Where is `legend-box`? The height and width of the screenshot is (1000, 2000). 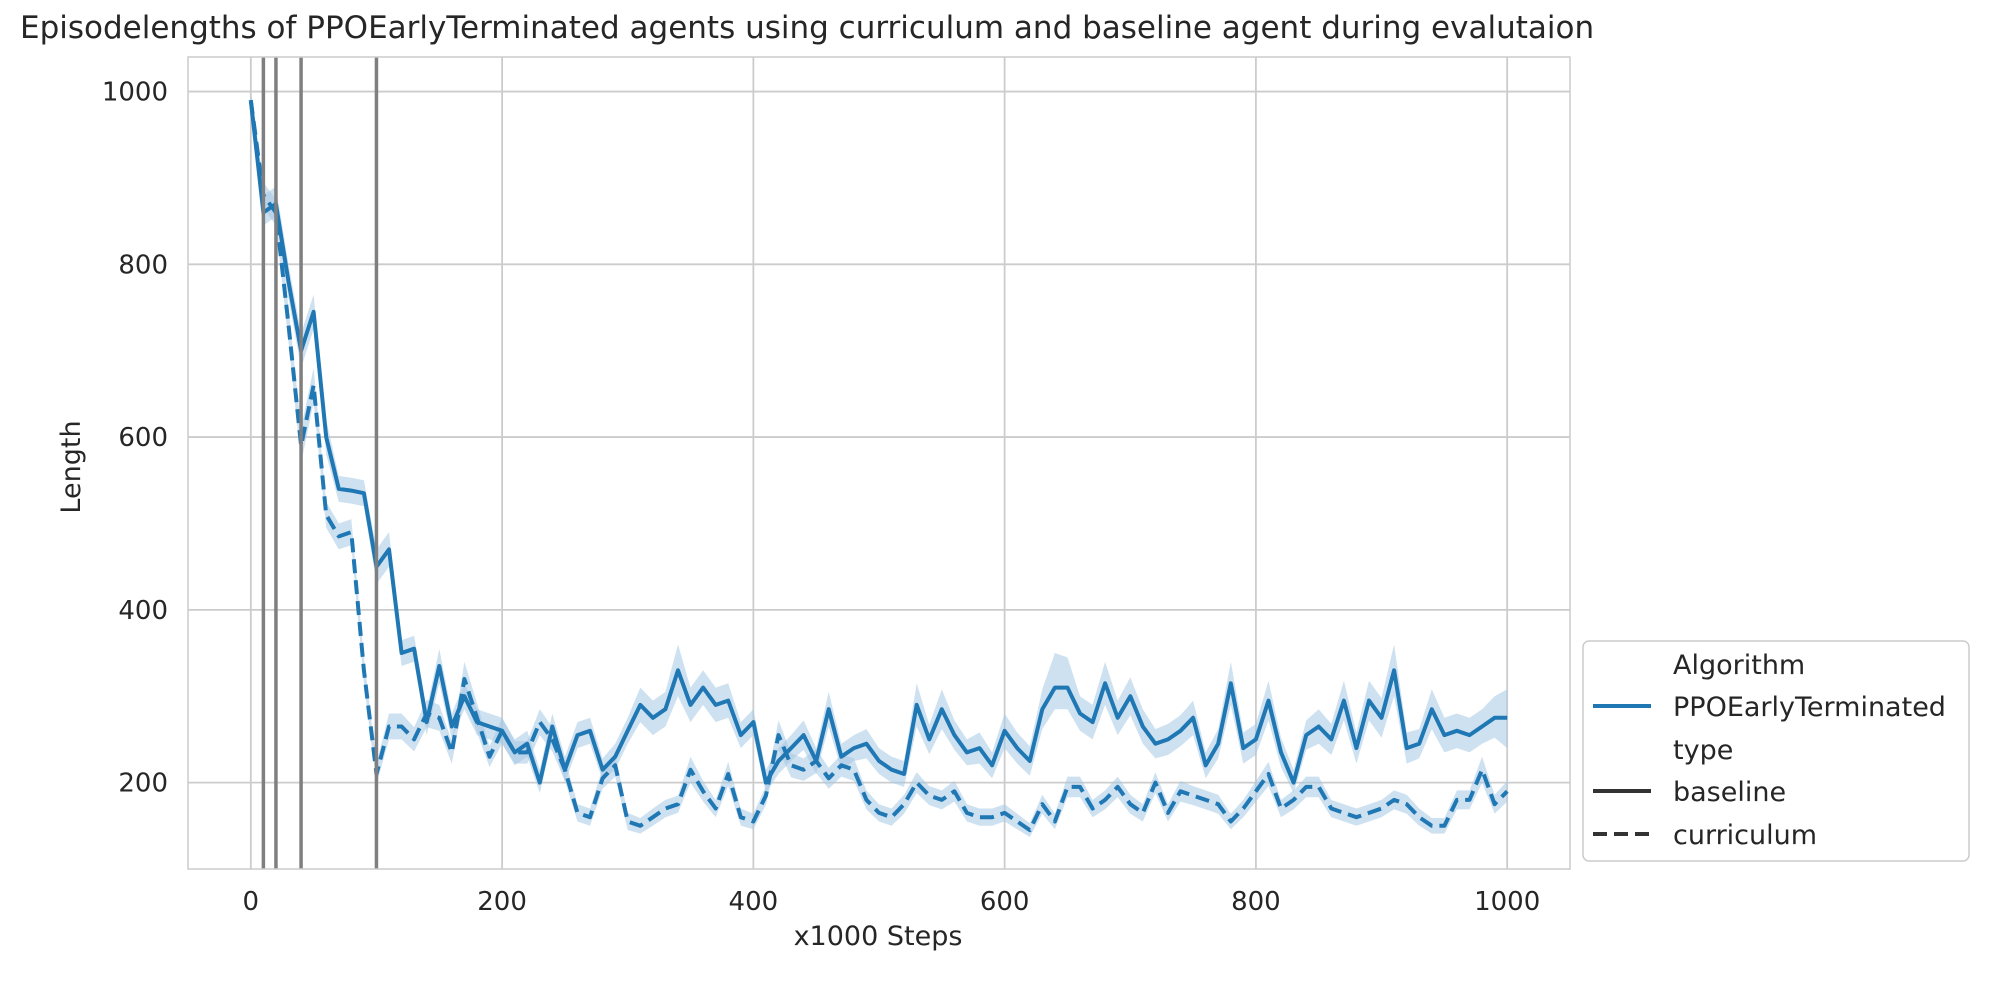 legend-box is located at coordinates (1776, 751).